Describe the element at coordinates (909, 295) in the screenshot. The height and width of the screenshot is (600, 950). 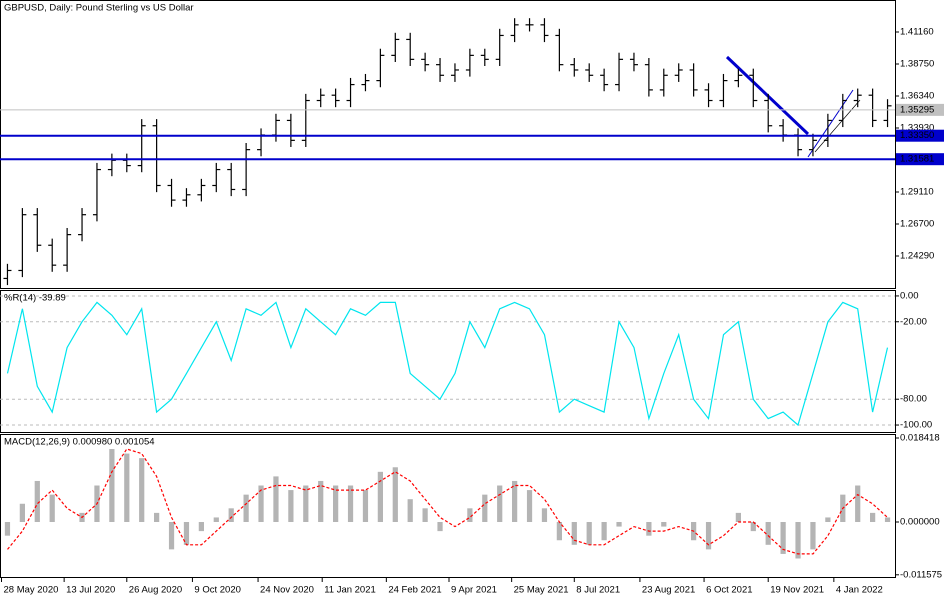
I see `y-tick-label: 0.00` at that location.